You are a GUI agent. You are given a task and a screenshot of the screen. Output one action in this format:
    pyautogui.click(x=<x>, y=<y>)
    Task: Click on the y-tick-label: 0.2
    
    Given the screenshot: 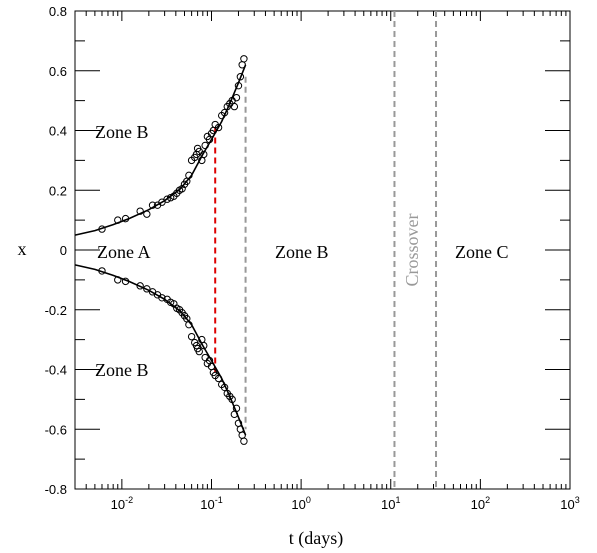 What is the action you would take?
    pyautogui.click(x=58, y=190)
    